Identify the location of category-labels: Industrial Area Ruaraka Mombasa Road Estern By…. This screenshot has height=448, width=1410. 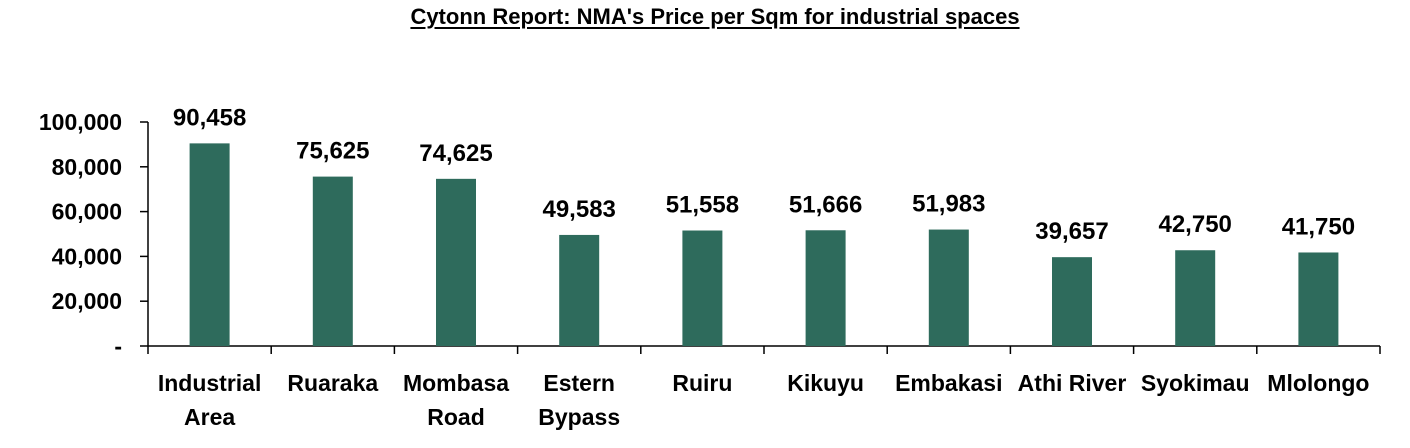
(764, 400).